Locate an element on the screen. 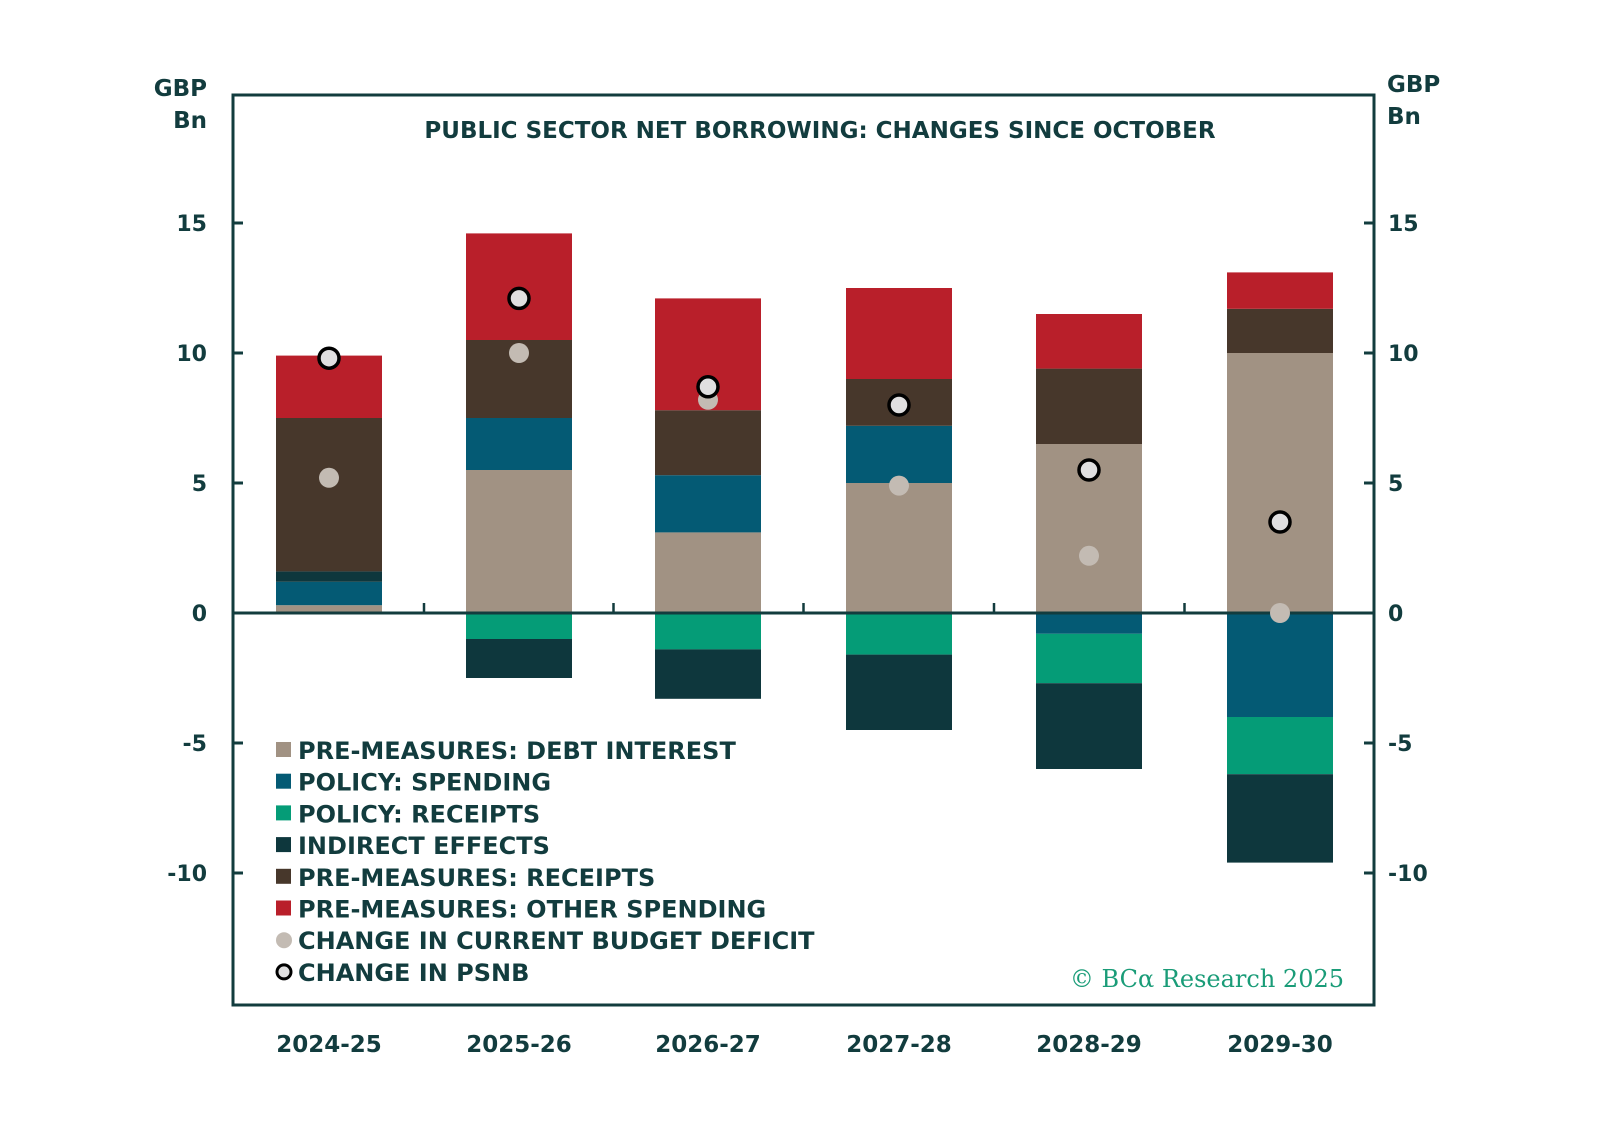  right-unit-label-line2: Bn is located at coordinates (1404, 117).